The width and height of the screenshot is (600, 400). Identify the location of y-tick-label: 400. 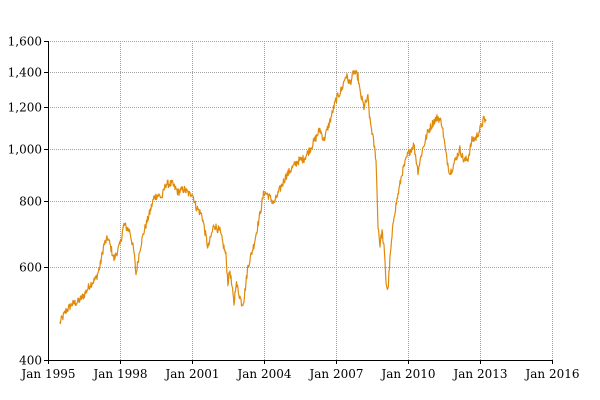
(30, 361).